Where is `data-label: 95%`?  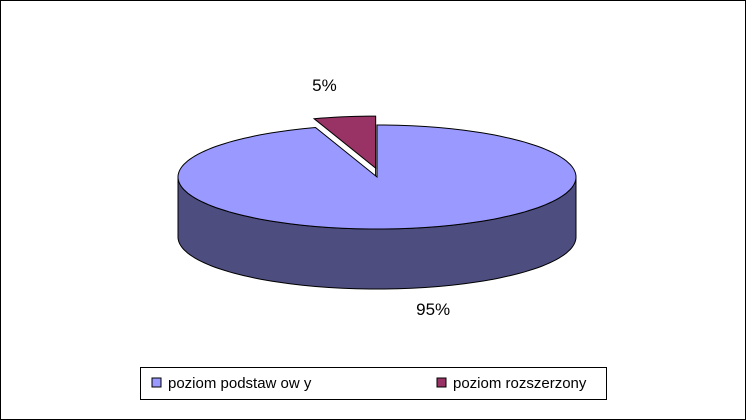
data-label: 95% is located at coordinates (433, 309).